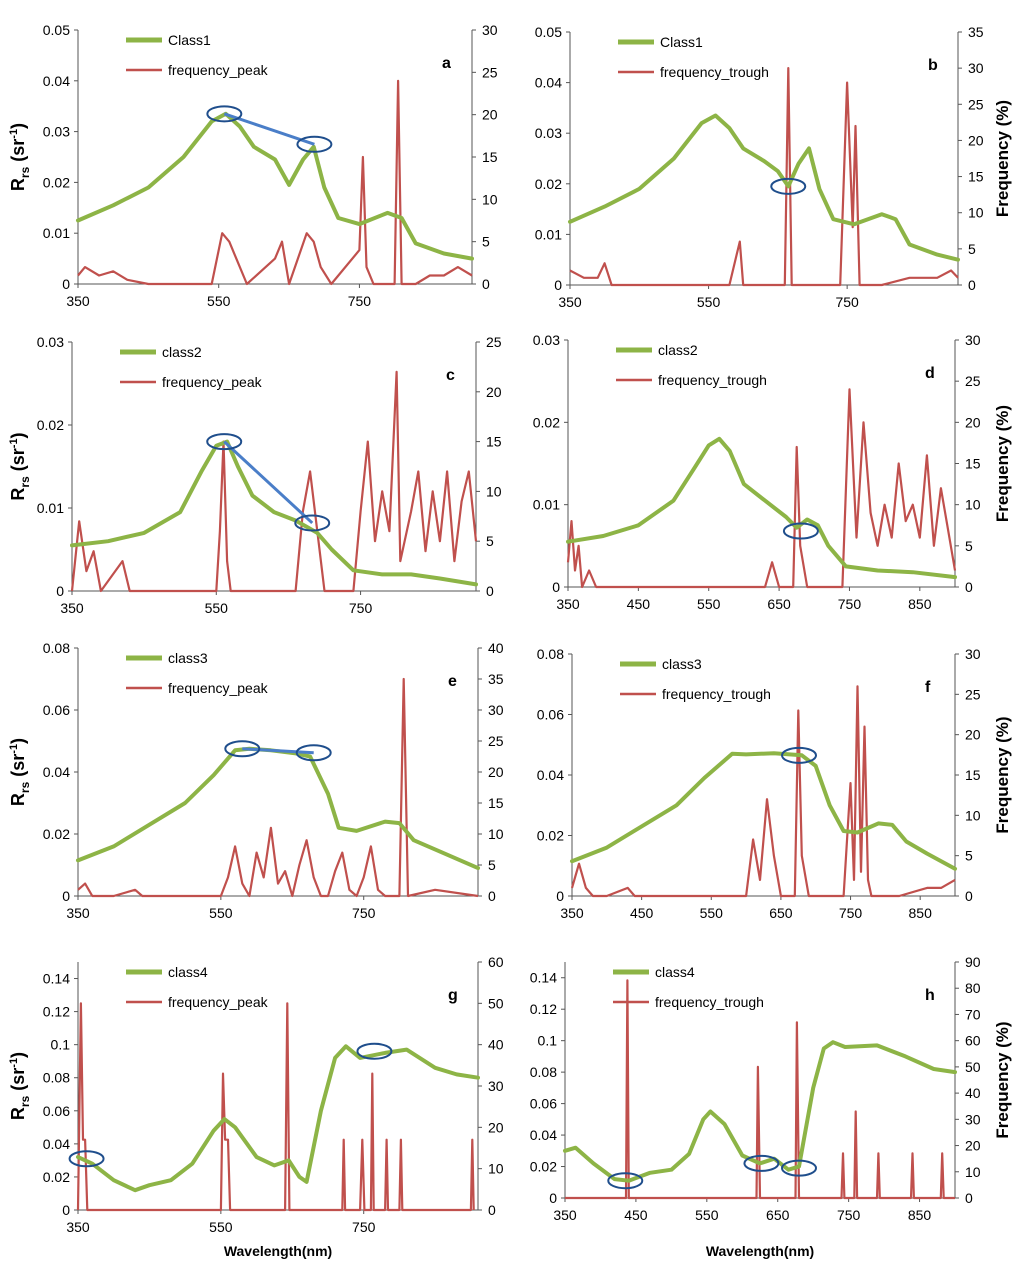  What do you see at coordinates (678, 350) in the screenshot?
I see `legend-label-spectrum: class2` at bounding box center [678, 350].